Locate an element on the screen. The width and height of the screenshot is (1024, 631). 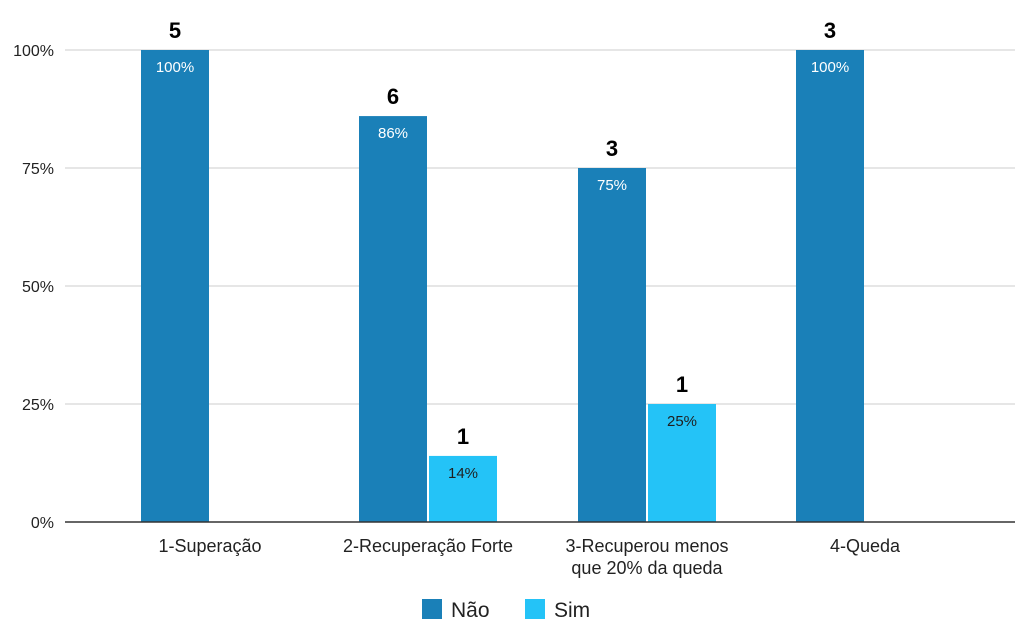
y-tick-label: 0% is located at coordinates (42, 523).